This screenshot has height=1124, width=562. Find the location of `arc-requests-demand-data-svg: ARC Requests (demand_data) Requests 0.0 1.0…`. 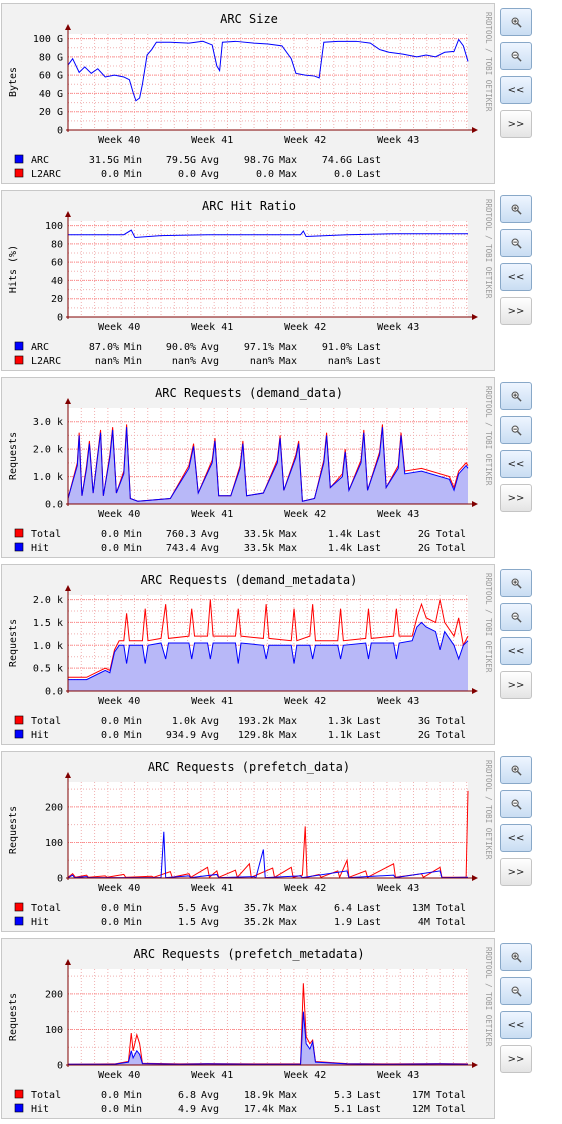

arc-requests-demand-data-svg: ARC Requests (demand_data) Requests 0.0 1.0… is located at coordinates (250, 470).